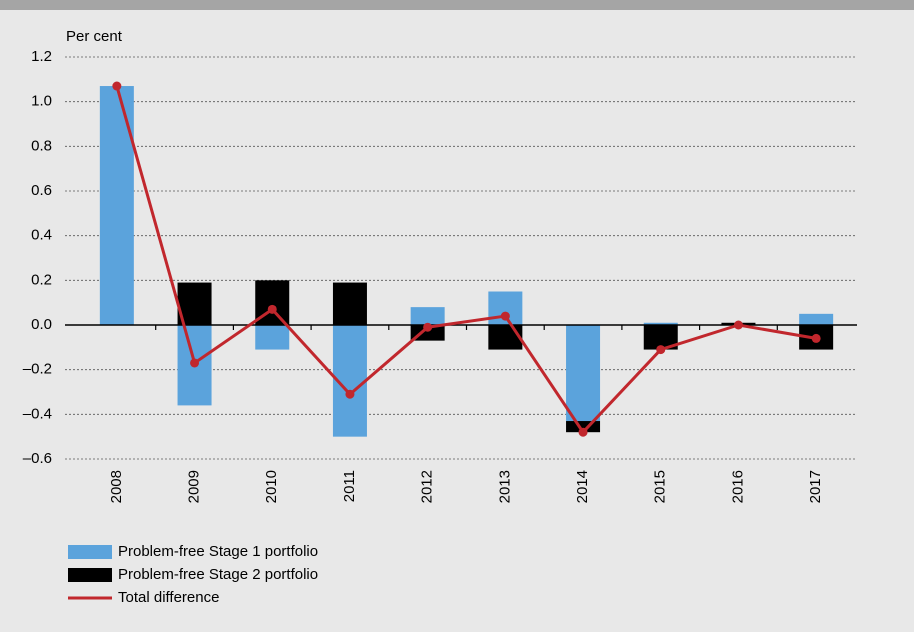 This screenshot has width=914, height=632. What do you see at coordinates (218, 551) in the screenshot?
I see `legend-label: Problem-free Stage 1 portfolio` at bounding box center [218, 551].